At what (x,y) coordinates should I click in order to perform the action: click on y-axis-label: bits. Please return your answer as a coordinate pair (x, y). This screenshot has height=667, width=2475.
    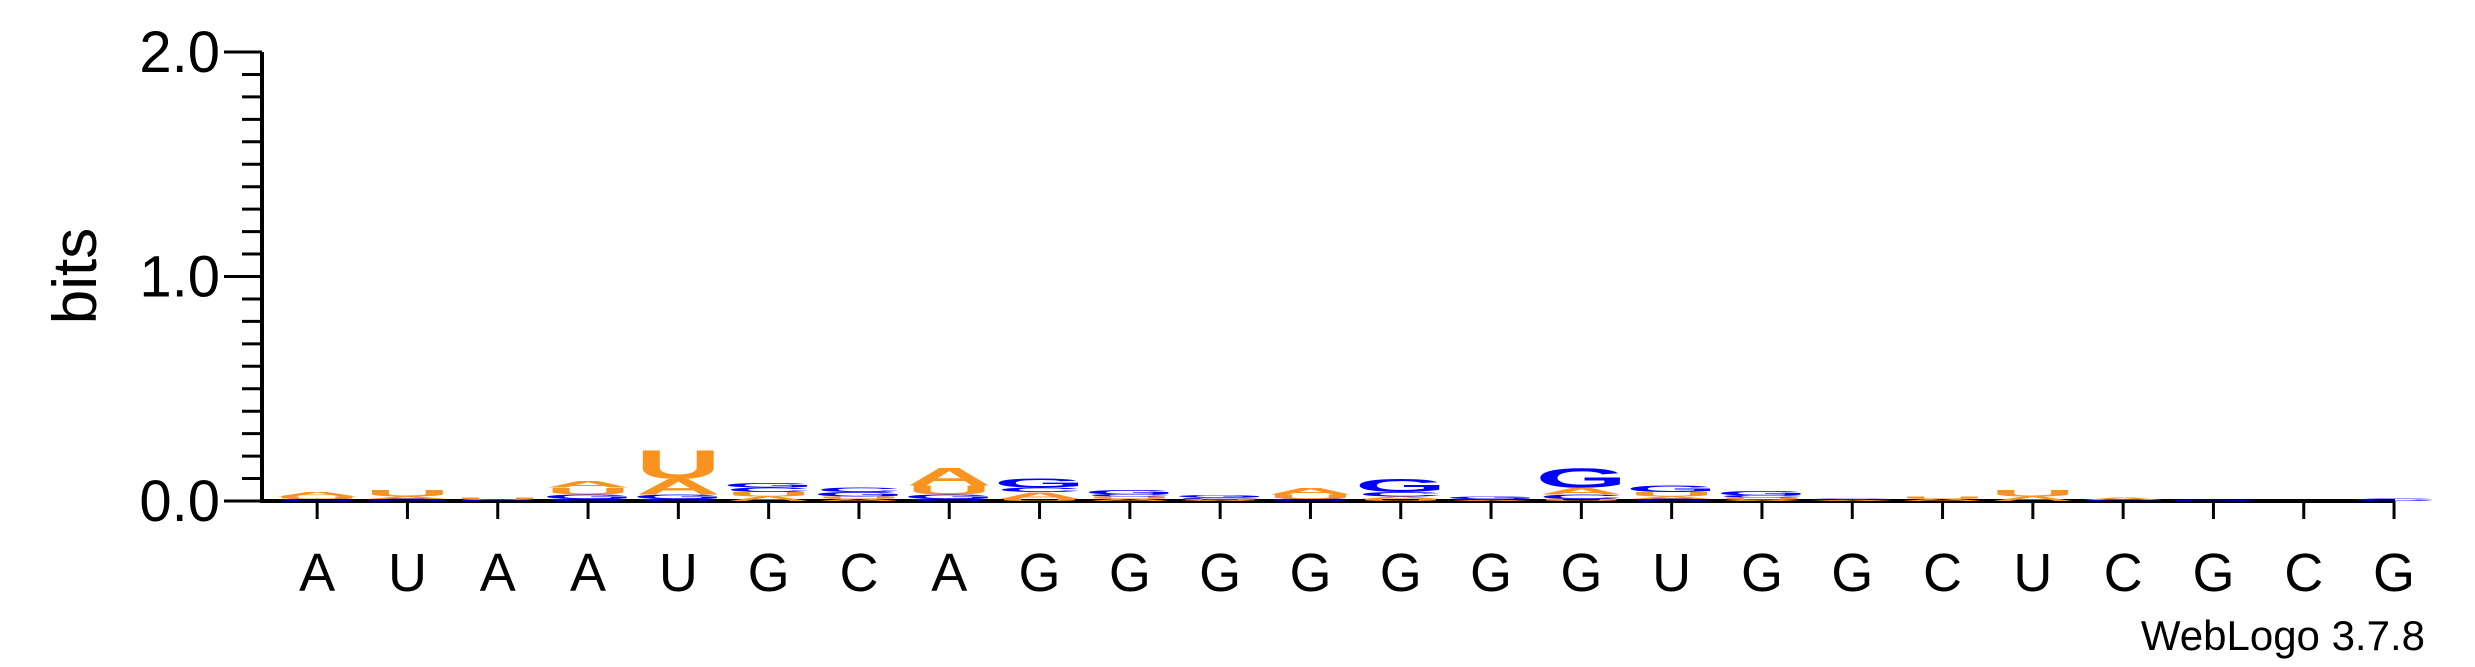
    Looking at the image, I should click on (75, 276).